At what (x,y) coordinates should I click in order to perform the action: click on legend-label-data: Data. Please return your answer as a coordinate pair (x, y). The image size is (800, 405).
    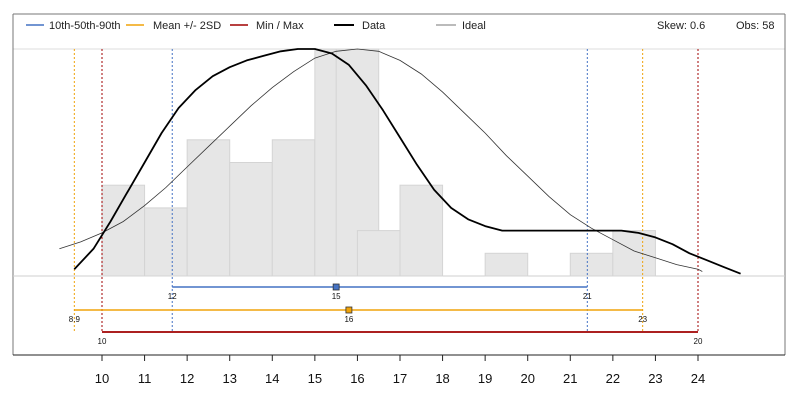
    Looking at the image, I should click on (374, 26).